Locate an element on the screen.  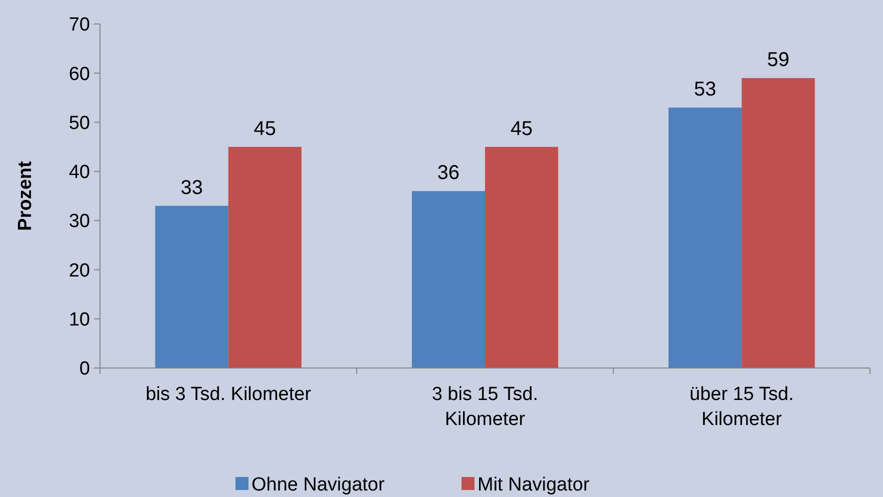
y-tick-label: 70 is located at coordinates (79, 25).